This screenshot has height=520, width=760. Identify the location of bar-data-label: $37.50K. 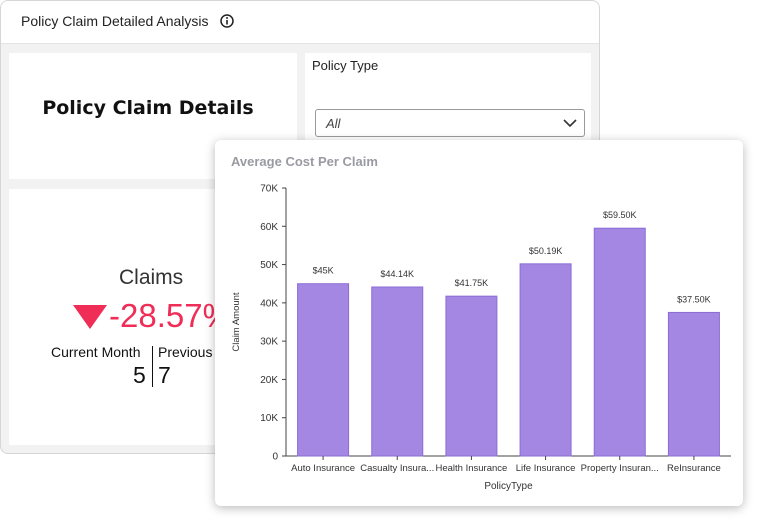
(694, 299).